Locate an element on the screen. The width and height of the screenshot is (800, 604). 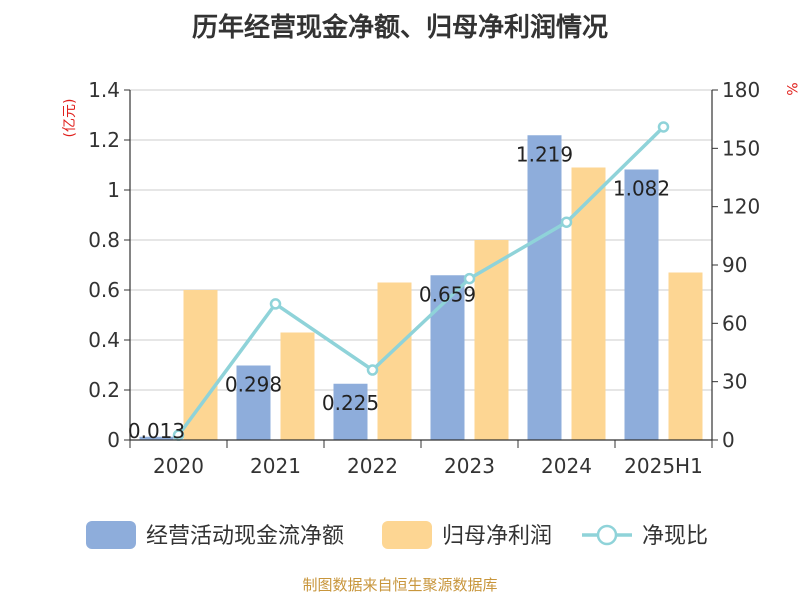
legend-label-cashflow: 经营活动现金流净额 is located at coordinates (245, 536).